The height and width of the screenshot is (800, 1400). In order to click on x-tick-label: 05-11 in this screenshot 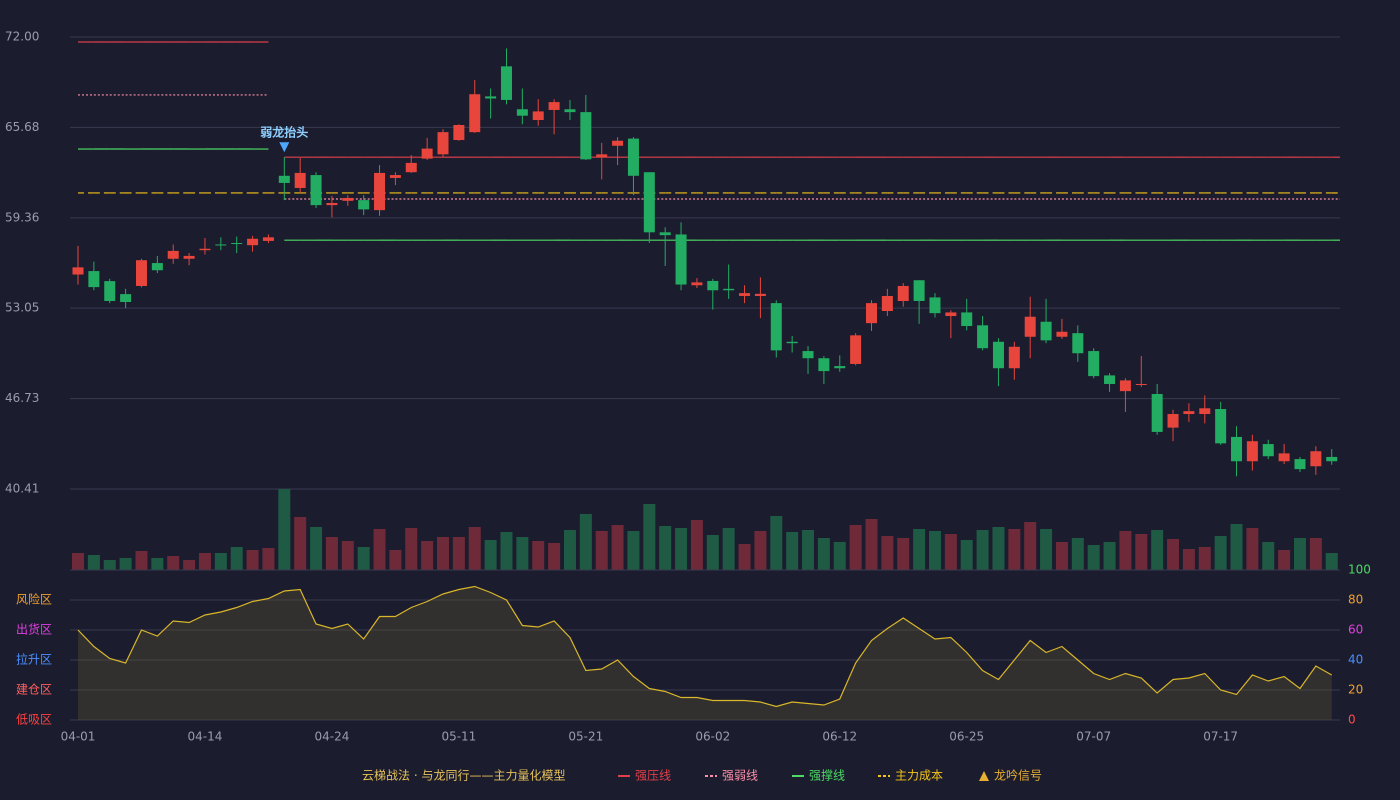, I will do `click(458, 737)`.